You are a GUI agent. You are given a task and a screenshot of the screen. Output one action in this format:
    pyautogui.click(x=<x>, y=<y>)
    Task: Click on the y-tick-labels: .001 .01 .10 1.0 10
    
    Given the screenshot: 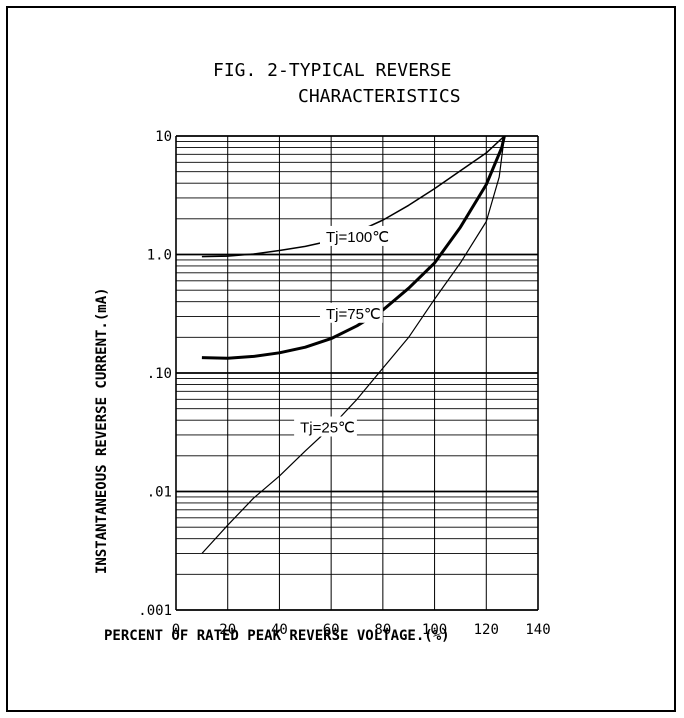 What is the action you would take?
    pyautogui.click(x=155, y=374)
    